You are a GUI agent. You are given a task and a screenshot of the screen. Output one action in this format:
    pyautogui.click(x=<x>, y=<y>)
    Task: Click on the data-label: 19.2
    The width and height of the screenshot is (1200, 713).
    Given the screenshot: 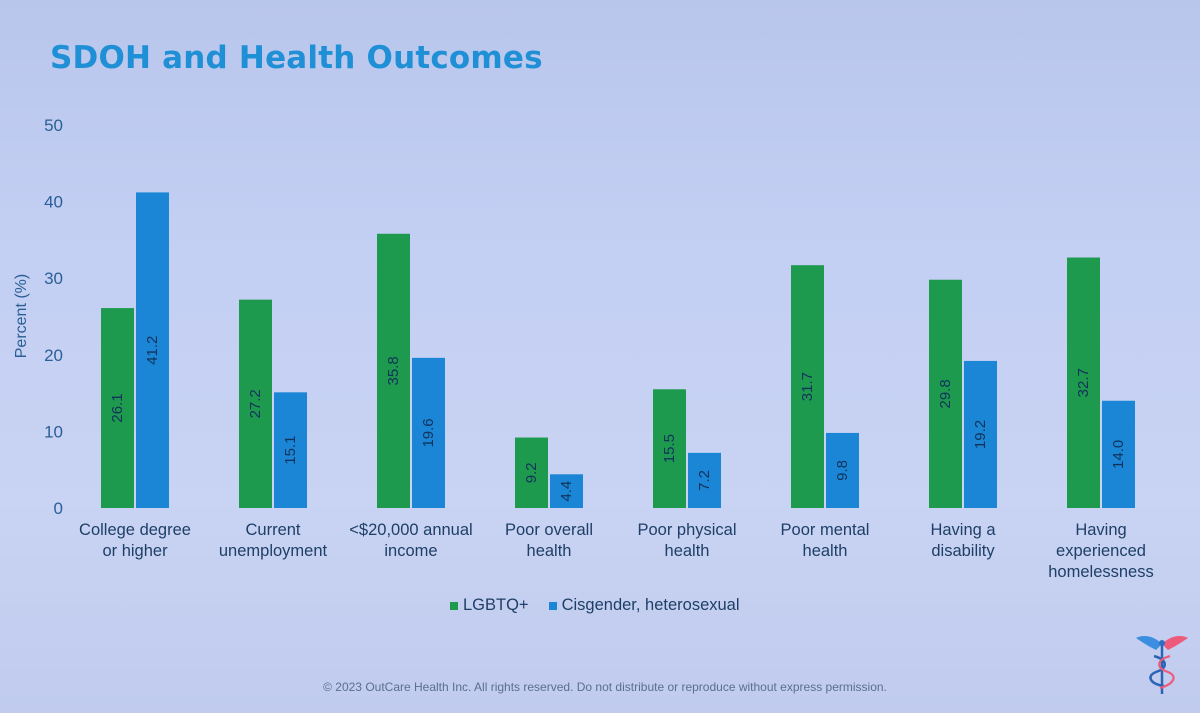 What is the action you would take?
    pyautogui.click(x=980, y=434)
    